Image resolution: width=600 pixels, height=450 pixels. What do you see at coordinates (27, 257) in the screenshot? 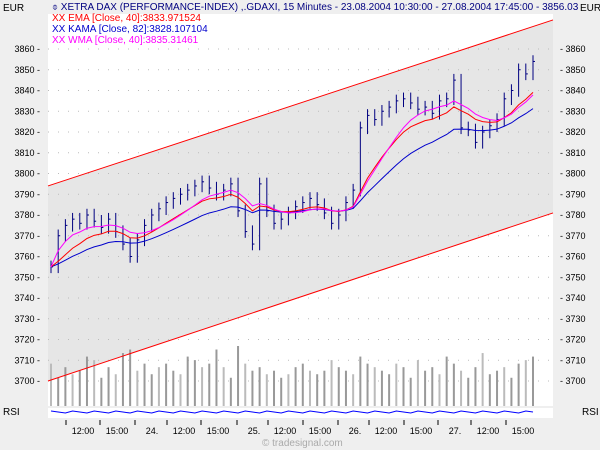
I see `y-tick-label-left: 3760 -` at bounding box center [27, 257].